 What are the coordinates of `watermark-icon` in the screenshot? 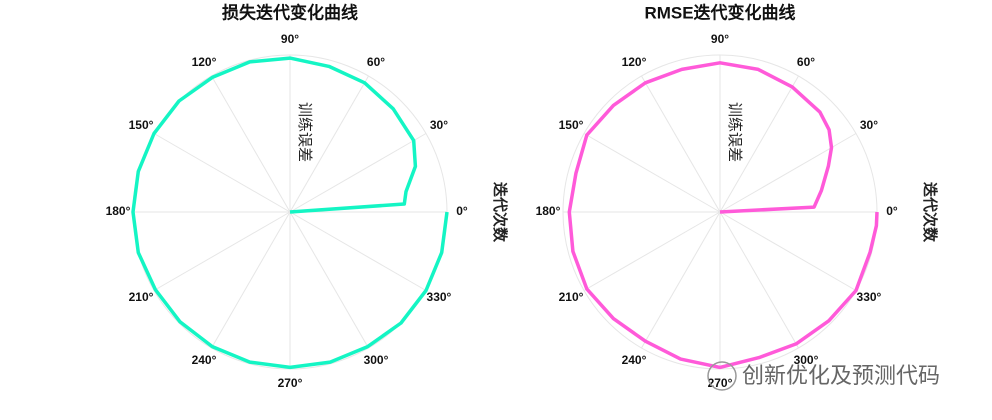 It's located at (722, 376).